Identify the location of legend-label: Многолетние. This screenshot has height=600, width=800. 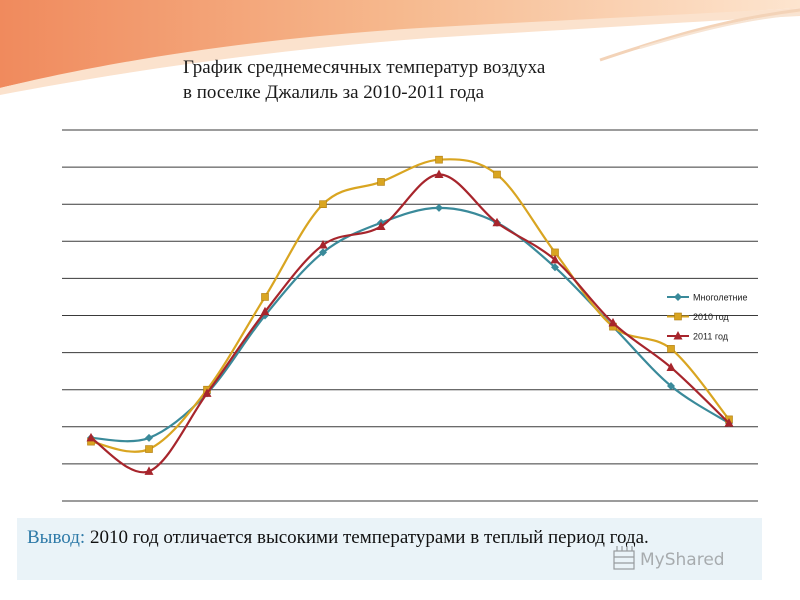
(720, 298).